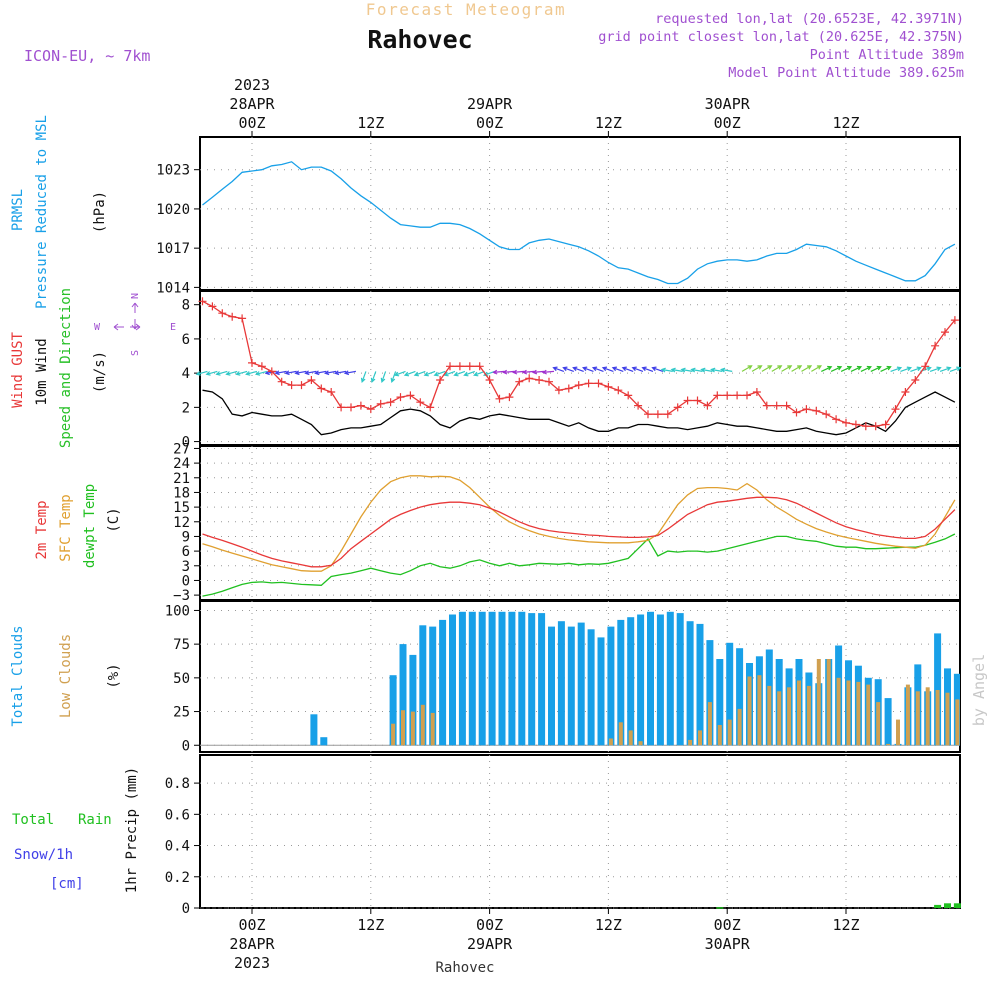 The image size is (1000, 1000). I want to click on precip-label-rain: Rain, so click(95, 820).